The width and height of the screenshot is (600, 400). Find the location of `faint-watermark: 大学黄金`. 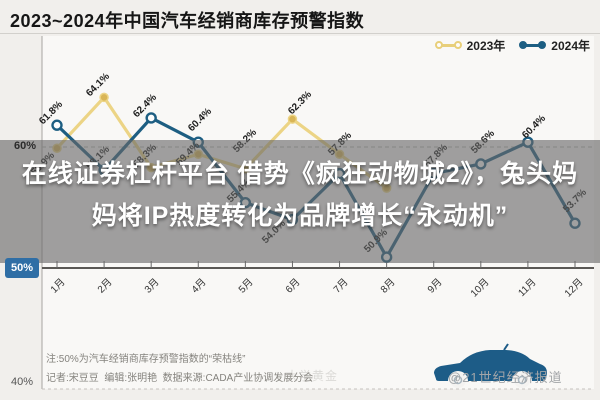

faint-watermark: 大学黄金 is located at coordinates (312, 376).